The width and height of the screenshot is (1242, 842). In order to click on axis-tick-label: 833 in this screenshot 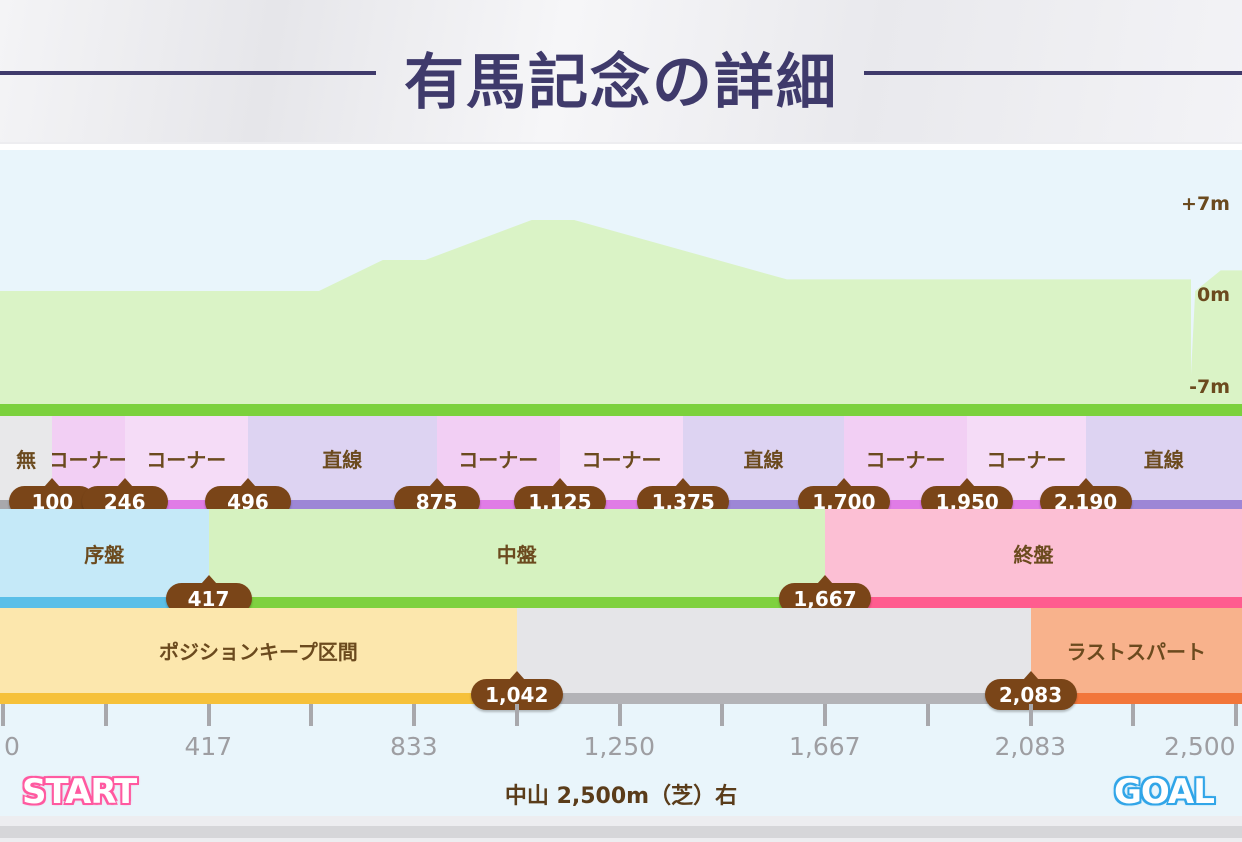, I will do `click(414, 746)`.